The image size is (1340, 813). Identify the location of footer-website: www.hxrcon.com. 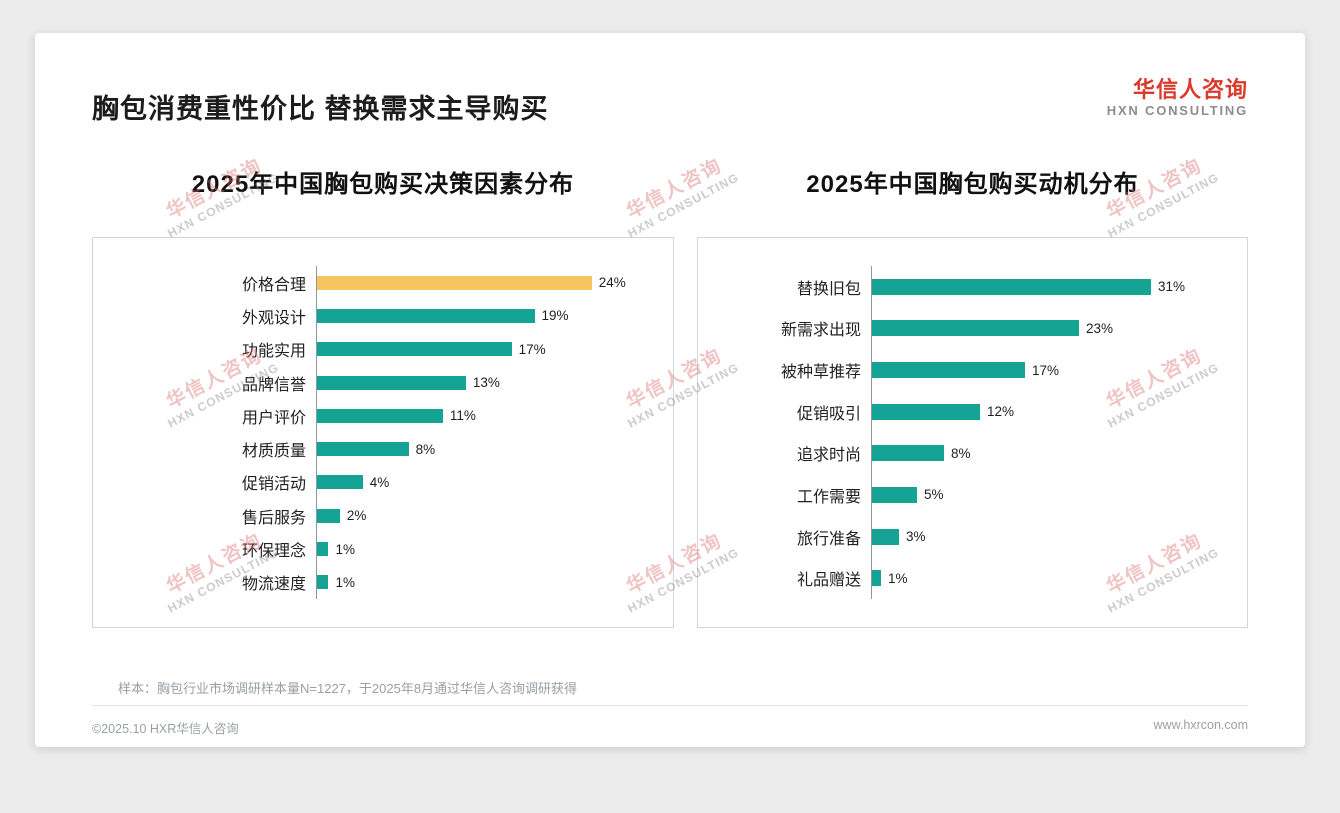
(1200, 725).